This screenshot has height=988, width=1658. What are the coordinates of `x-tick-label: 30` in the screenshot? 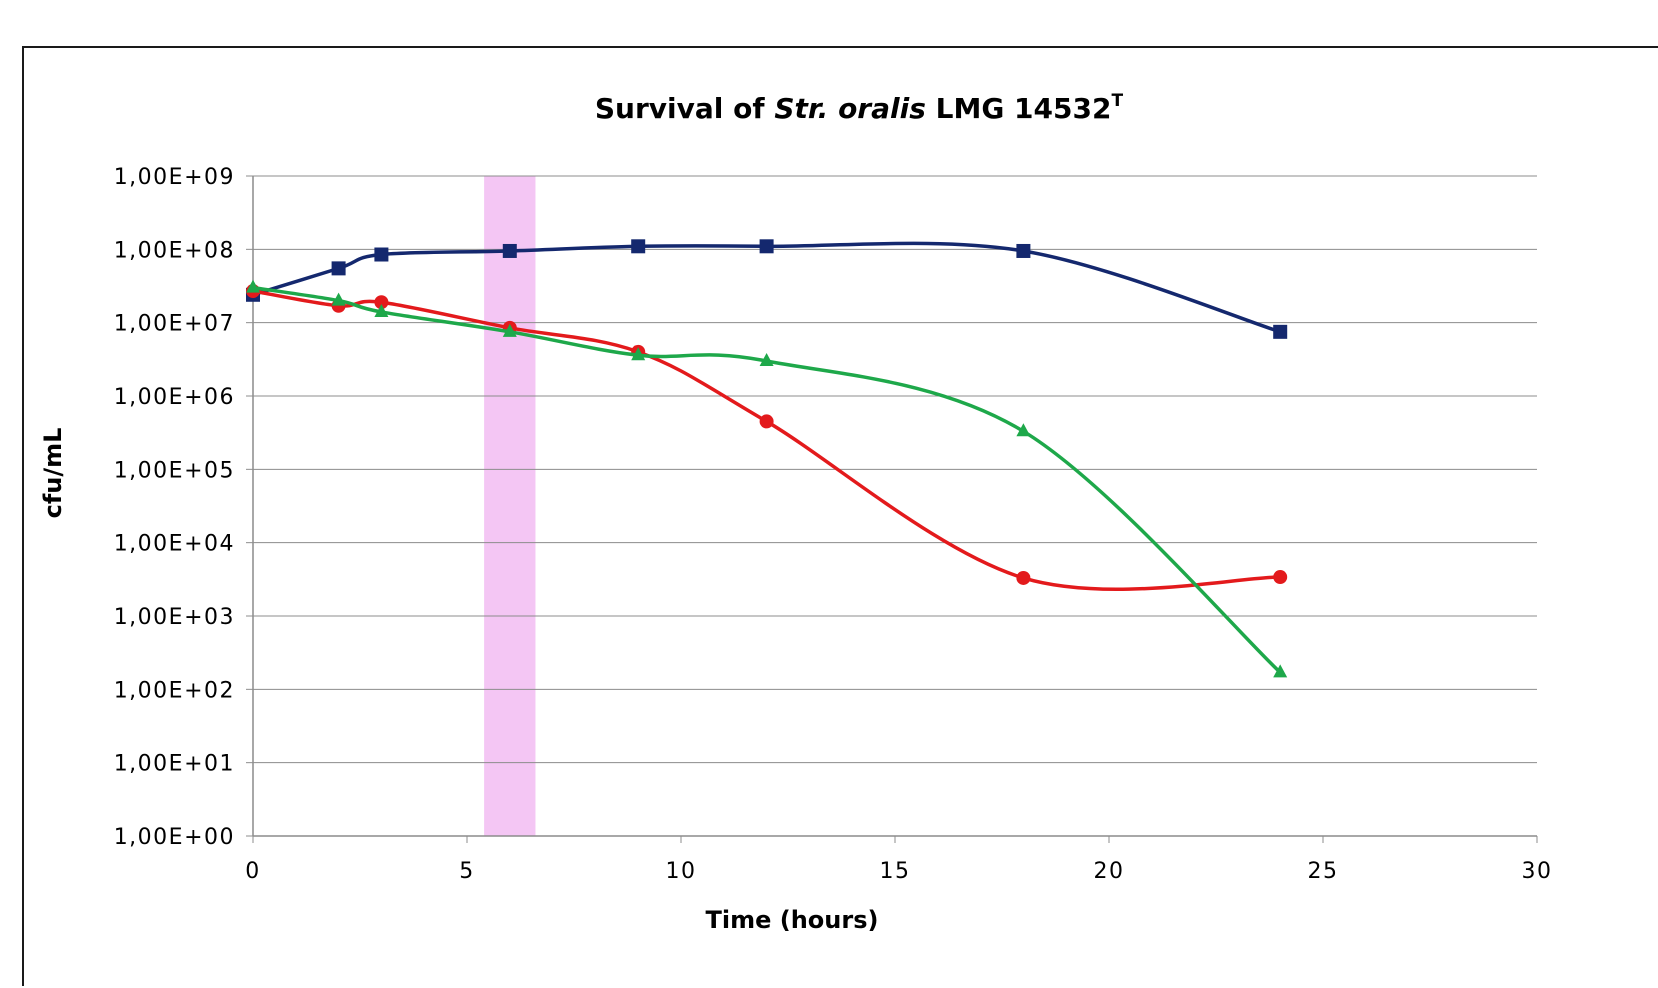 It's located at (1537, 871).